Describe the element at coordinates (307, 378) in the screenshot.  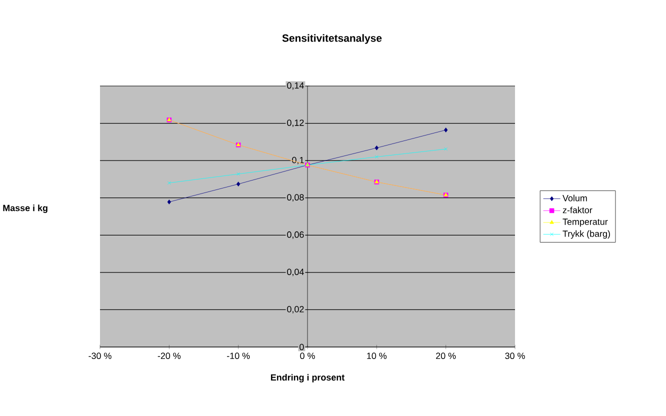
I see `x-axis-title: Endring i prosent` at that location.